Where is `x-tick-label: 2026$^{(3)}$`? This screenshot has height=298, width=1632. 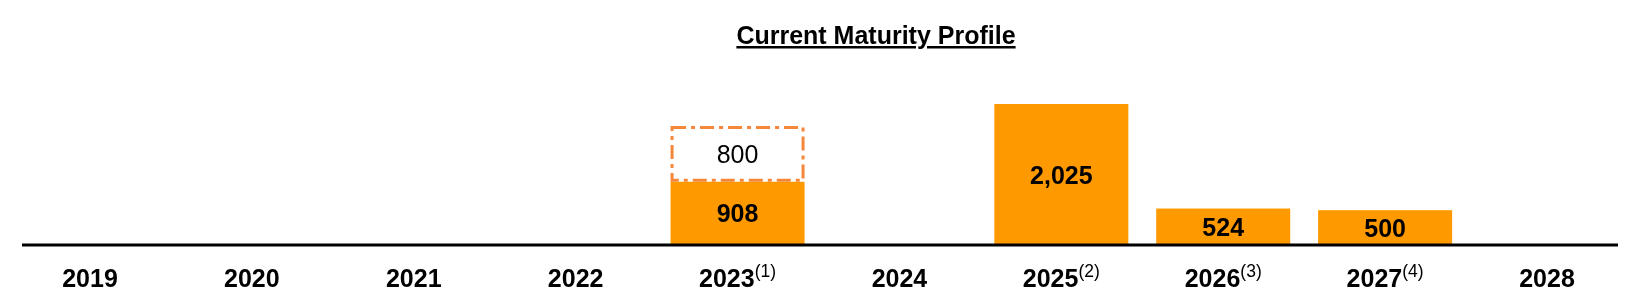
x-tick-label: 2026$^{(3)}$ is located at coordinates (1223, 276).